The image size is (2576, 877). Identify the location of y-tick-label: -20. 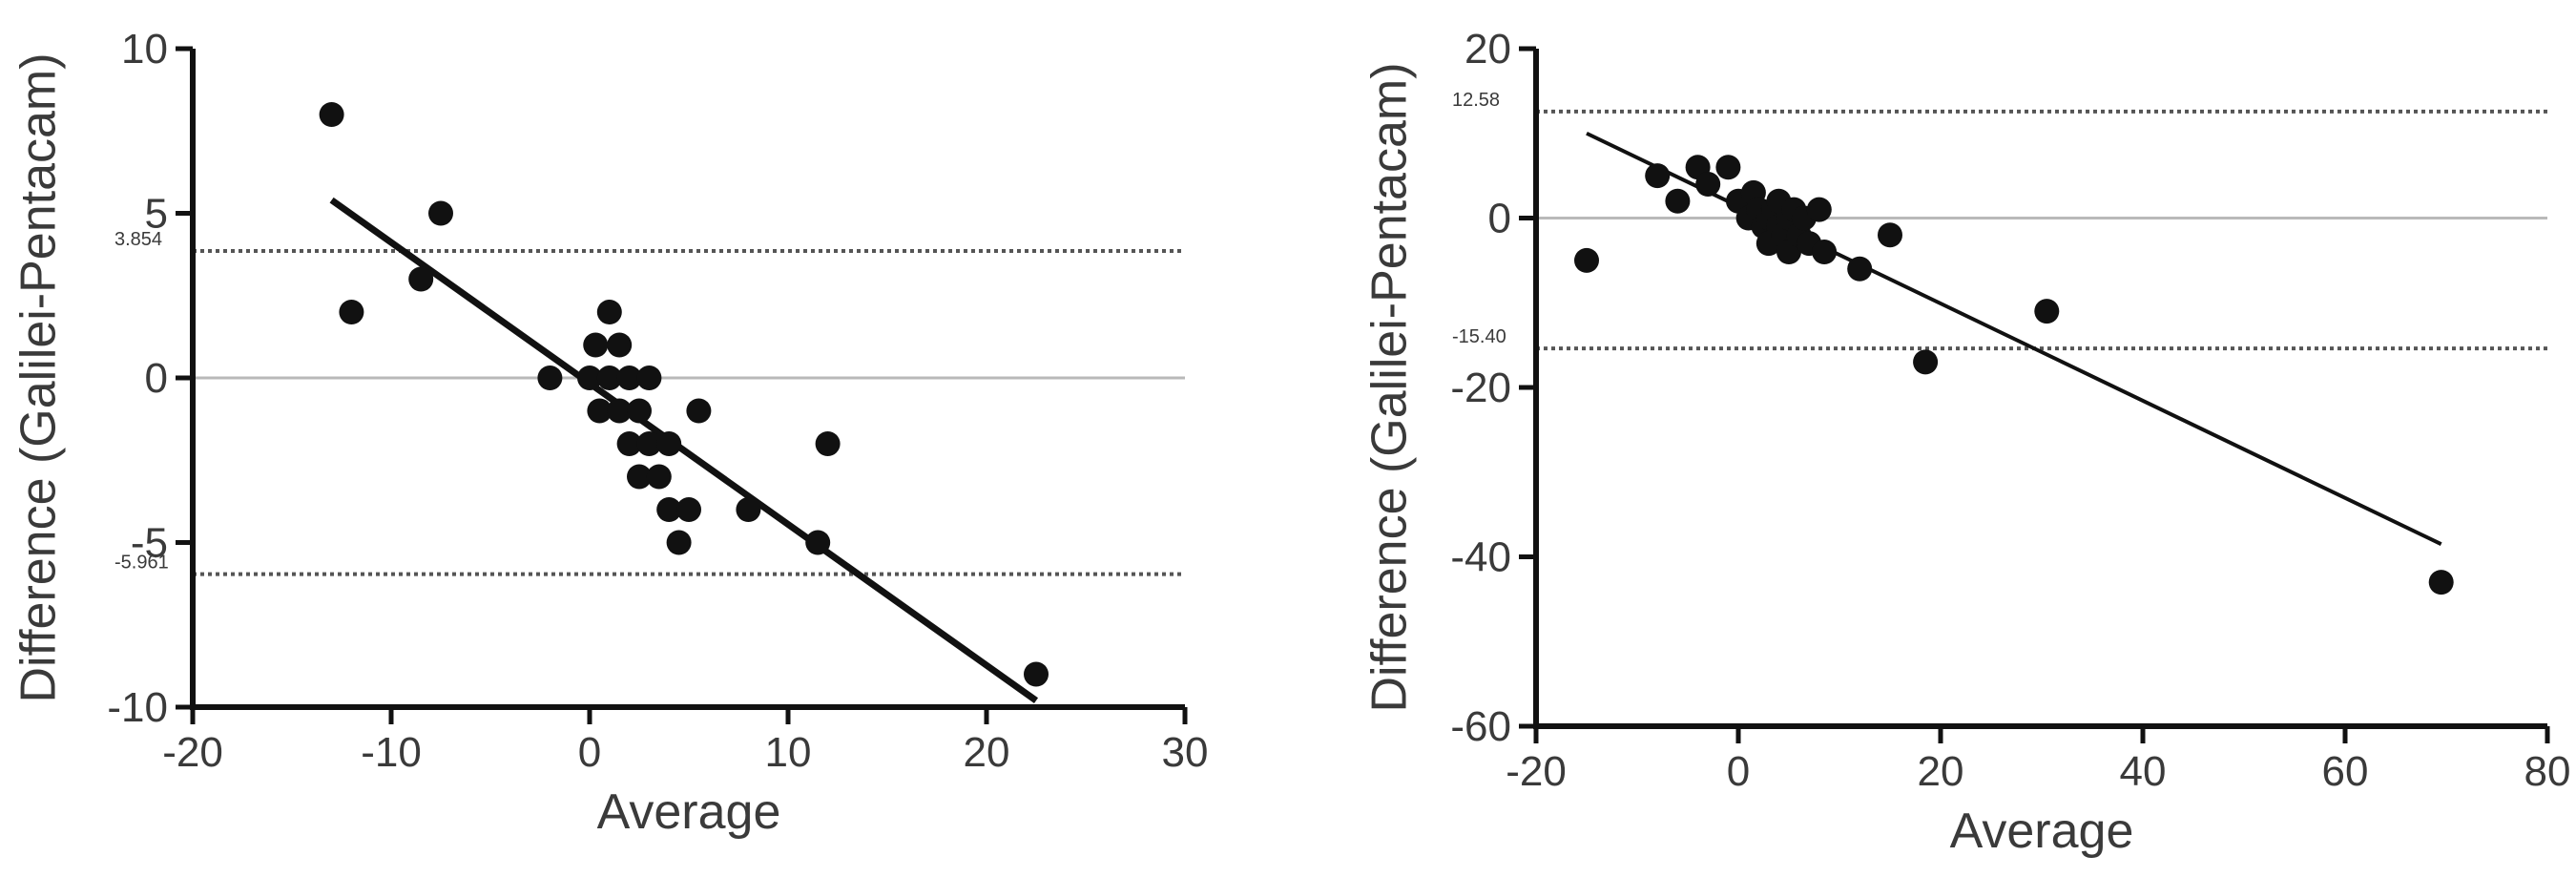
(1480, 388).